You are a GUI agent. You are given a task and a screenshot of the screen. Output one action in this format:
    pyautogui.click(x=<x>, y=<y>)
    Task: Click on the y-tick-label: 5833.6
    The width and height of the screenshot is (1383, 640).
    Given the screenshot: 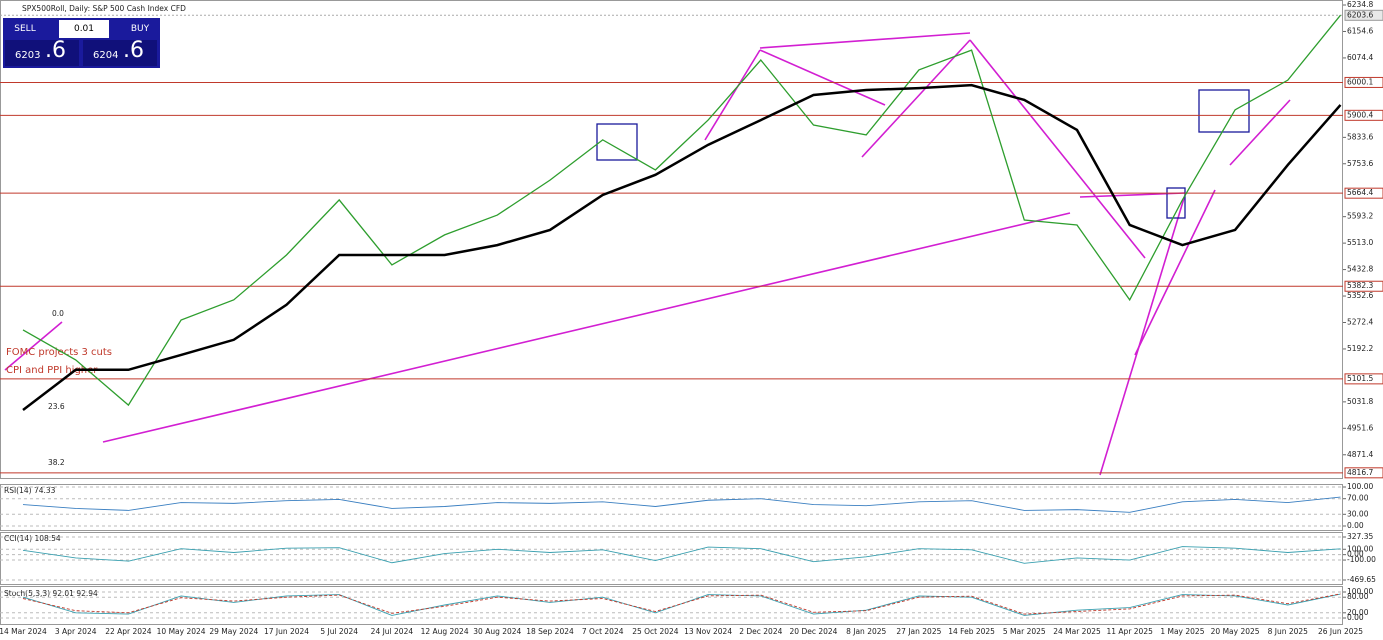 What is the action you would take?
    pyautogui.click(x=1360, y=136)
    